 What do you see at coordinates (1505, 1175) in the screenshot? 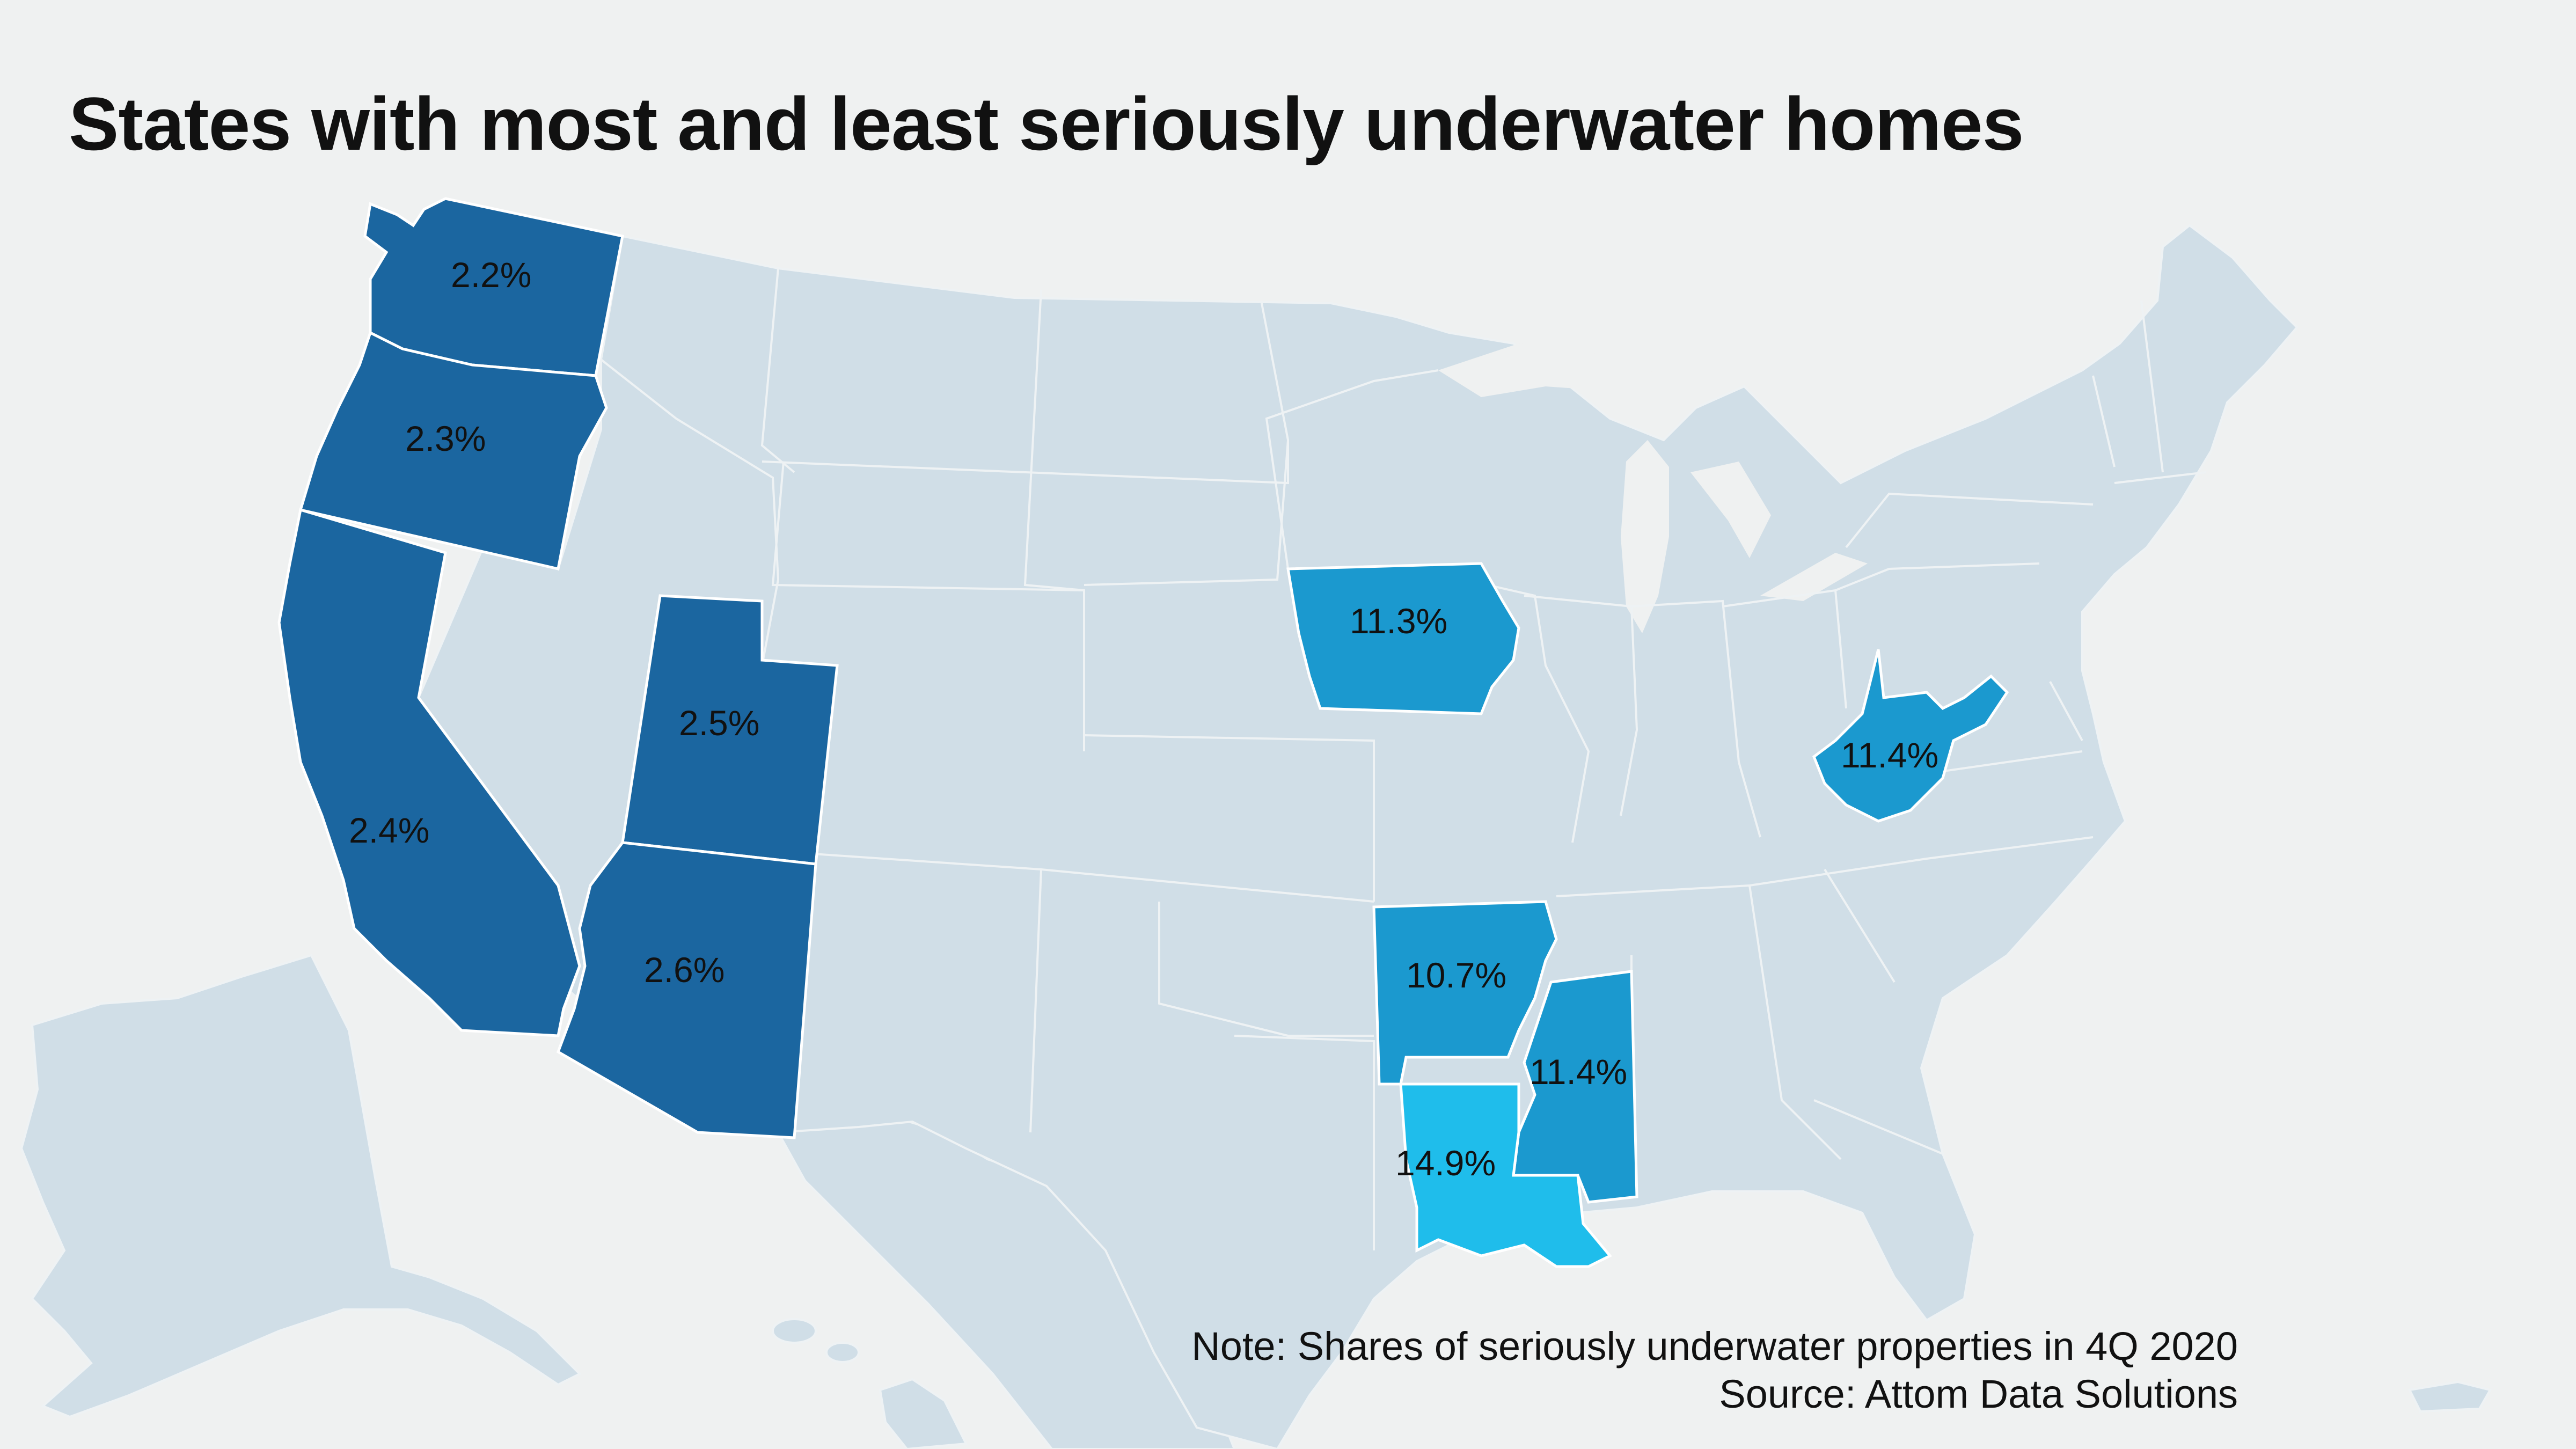
I see `state-louisiana` at bounding box center [1505, 1175].